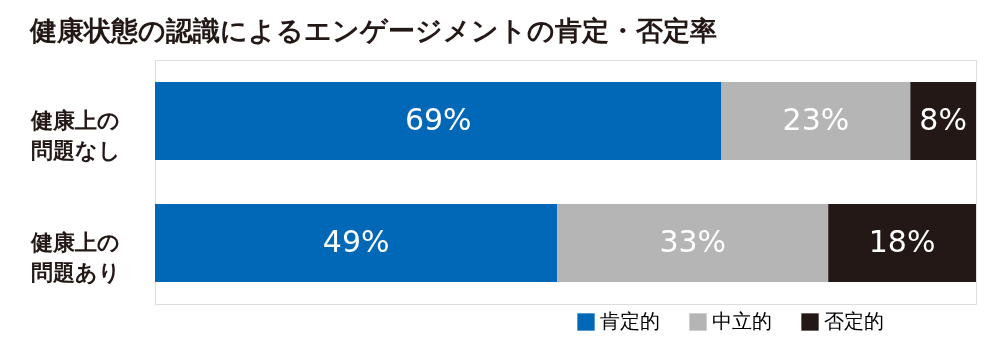 This screenshot has width=1001, height=341. I want to click on chart-title: 健康状態の認識によるエンゲージメントの肯定・否定率, so click(373, 30).